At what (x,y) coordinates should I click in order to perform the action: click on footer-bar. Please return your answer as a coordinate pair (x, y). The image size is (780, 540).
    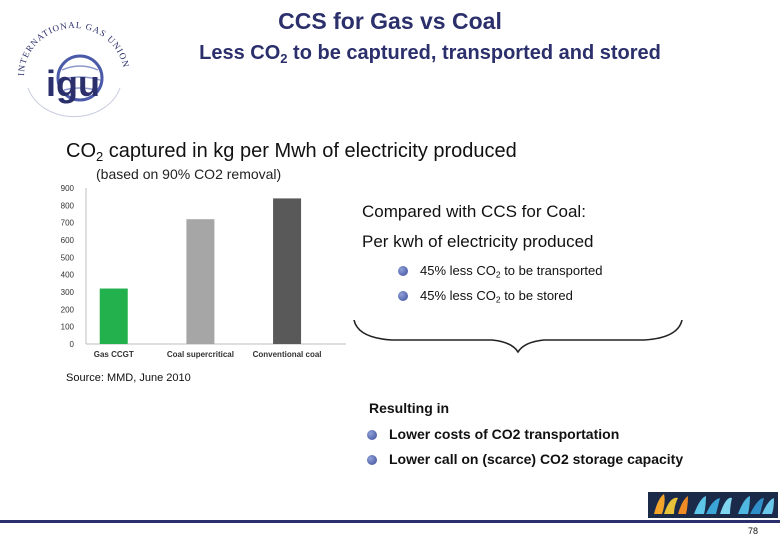
    Looking at the image, I should click on (390, 521).